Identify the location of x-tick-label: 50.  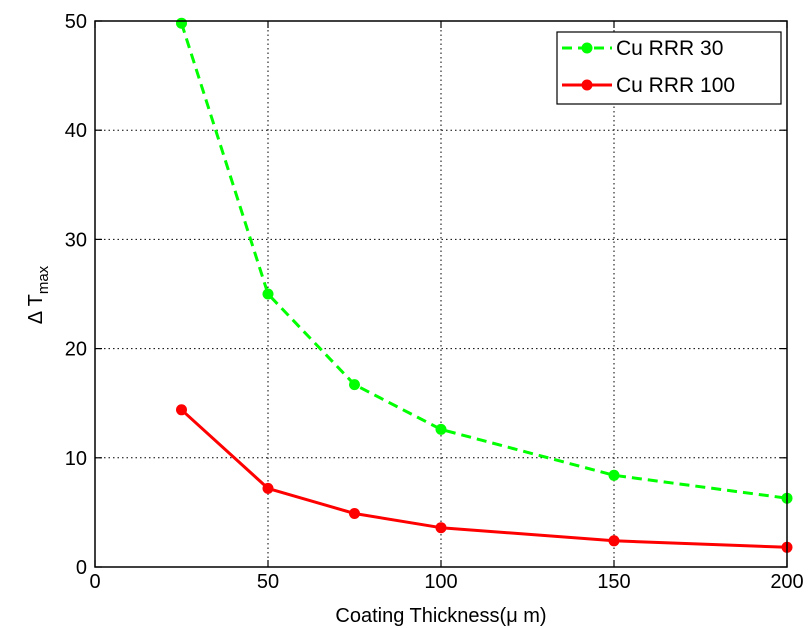
(268, 582).